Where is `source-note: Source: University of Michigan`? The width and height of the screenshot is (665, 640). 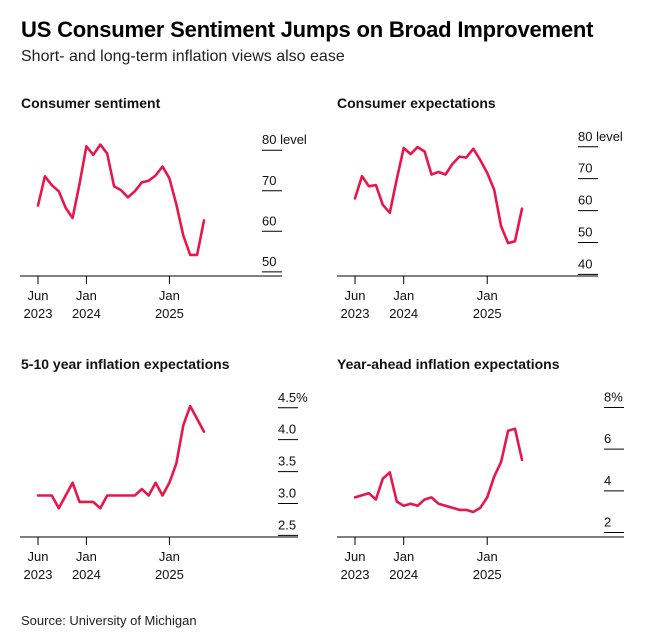
source-note: Source: University of Michigan is located at coordinates (109, 620).